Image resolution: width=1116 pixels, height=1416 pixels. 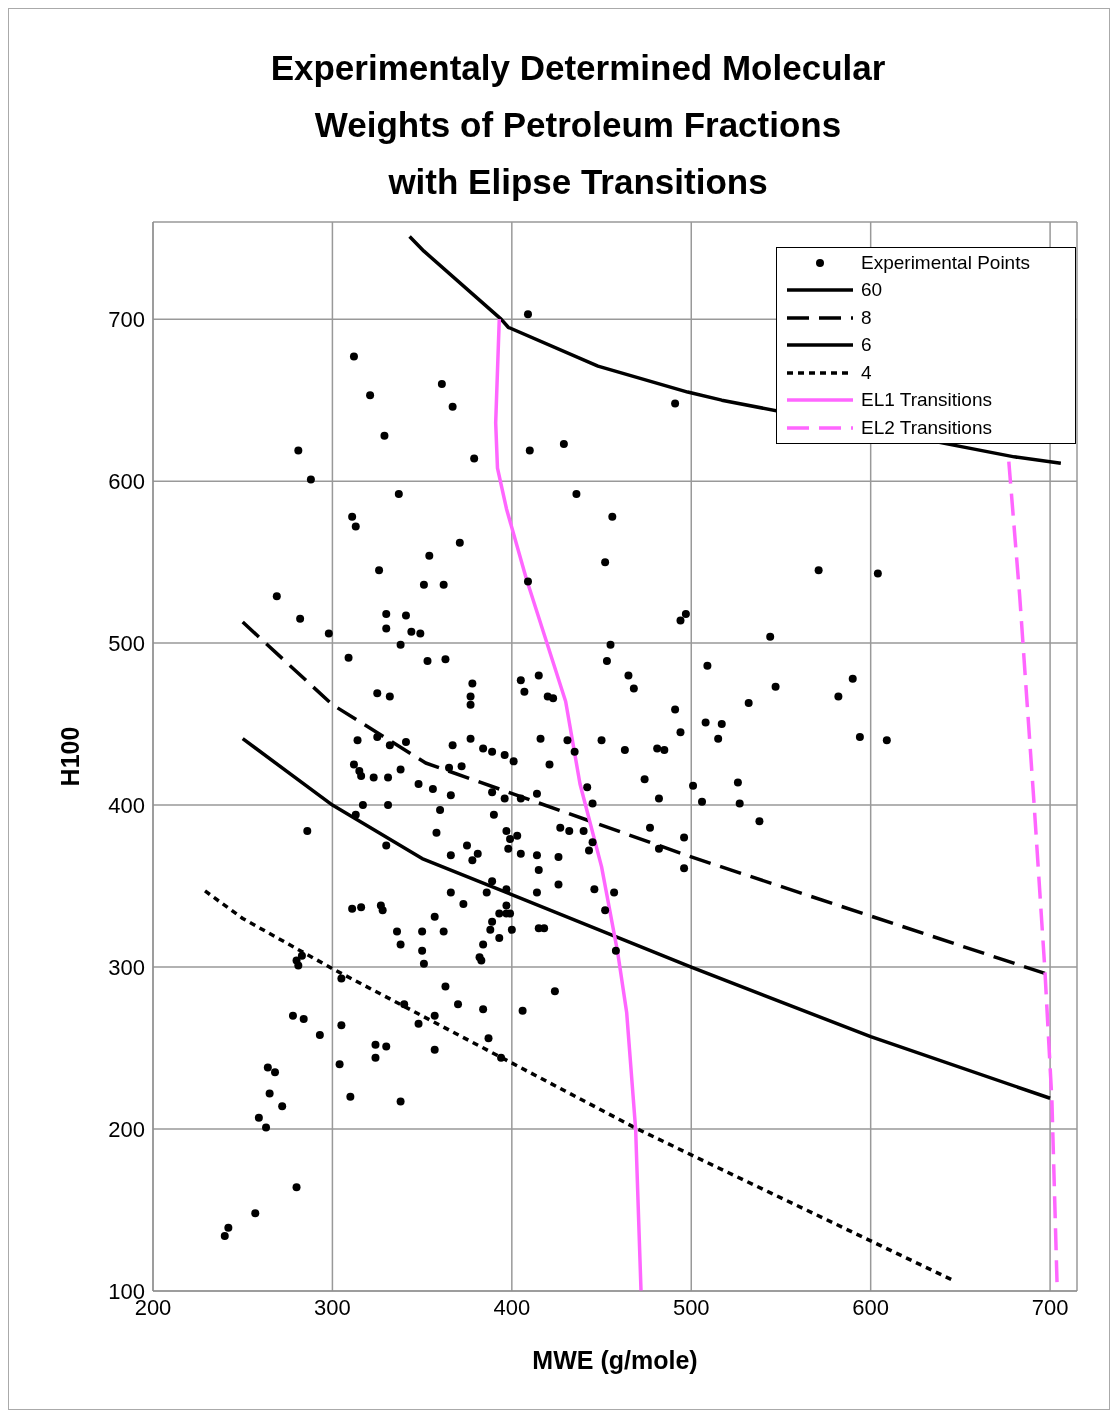 What do you see at coordinates (568, 804) in the screenshot?
I see `line-series` at bounding box center [568, 804].